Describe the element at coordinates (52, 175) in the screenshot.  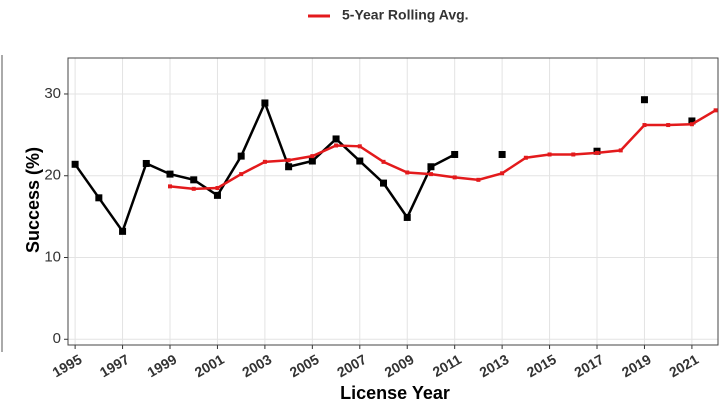
I see `y-tick-label: 20` at that location.